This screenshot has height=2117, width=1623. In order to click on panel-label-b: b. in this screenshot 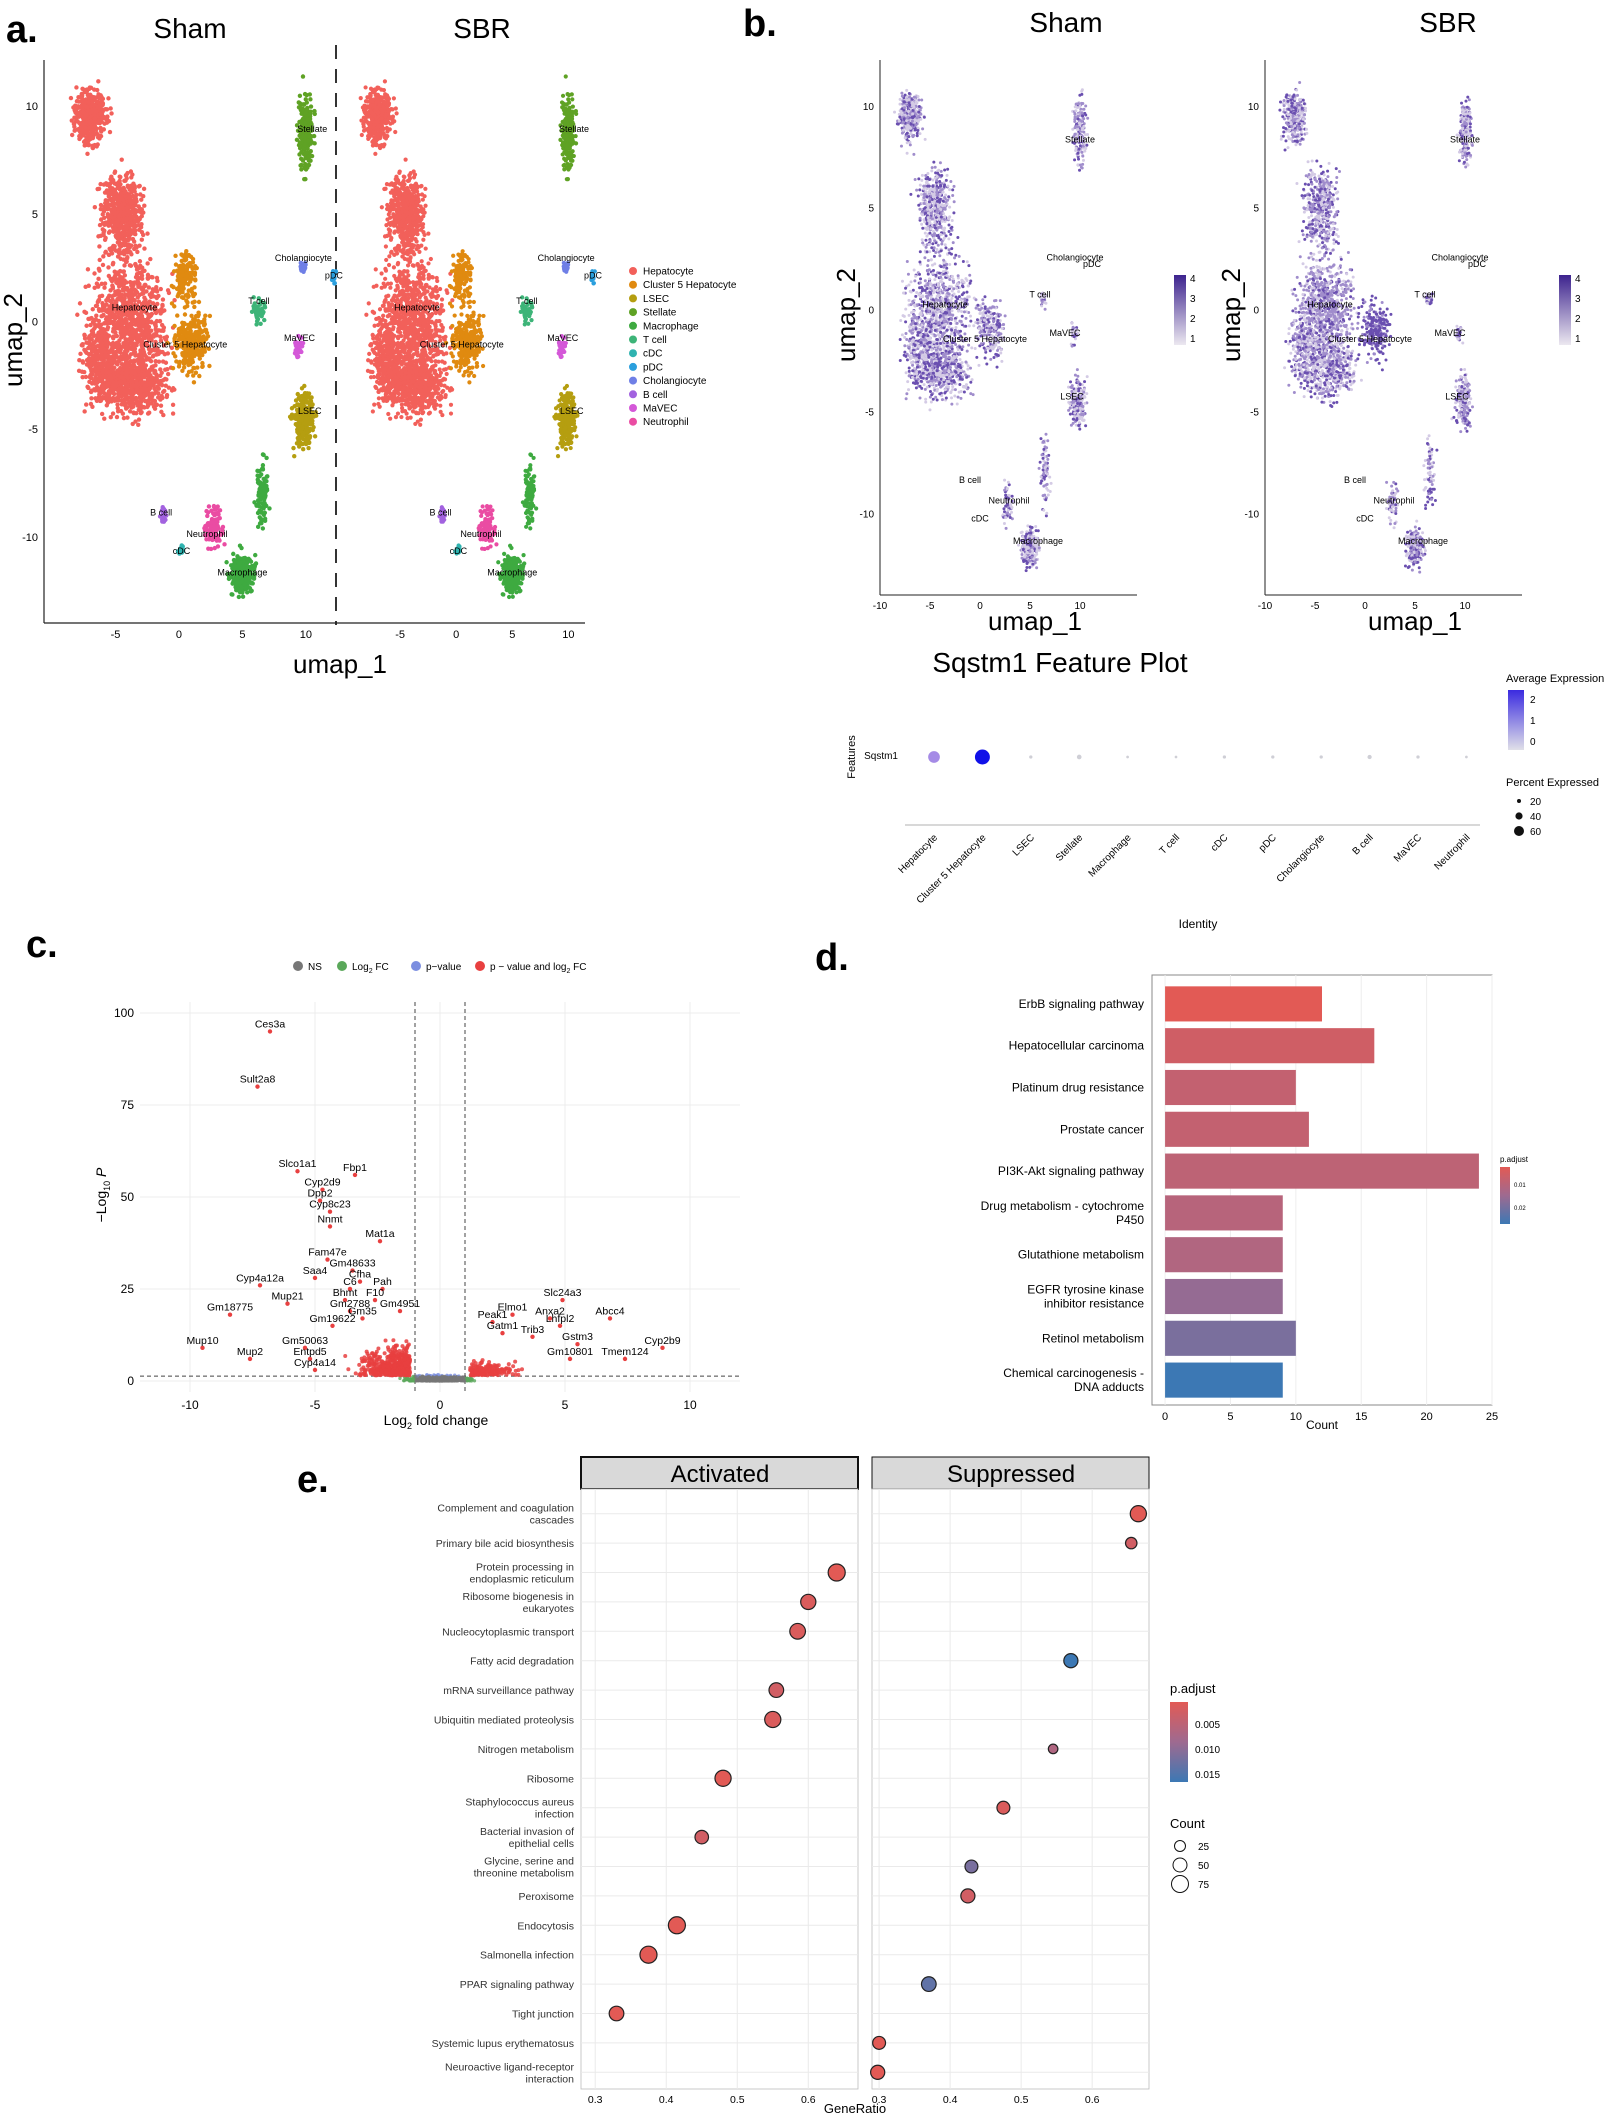, I will do `click(760, 24)`.